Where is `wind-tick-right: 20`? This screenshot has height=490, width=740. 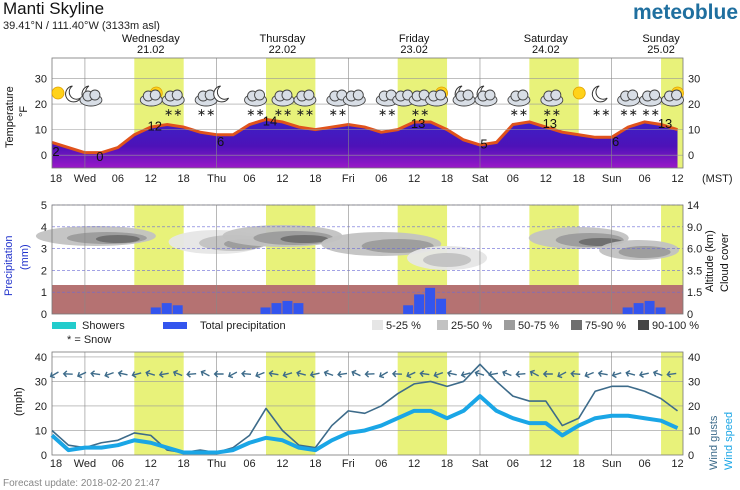 wind-tick-right: 20 is located at coordinates (694, 407).